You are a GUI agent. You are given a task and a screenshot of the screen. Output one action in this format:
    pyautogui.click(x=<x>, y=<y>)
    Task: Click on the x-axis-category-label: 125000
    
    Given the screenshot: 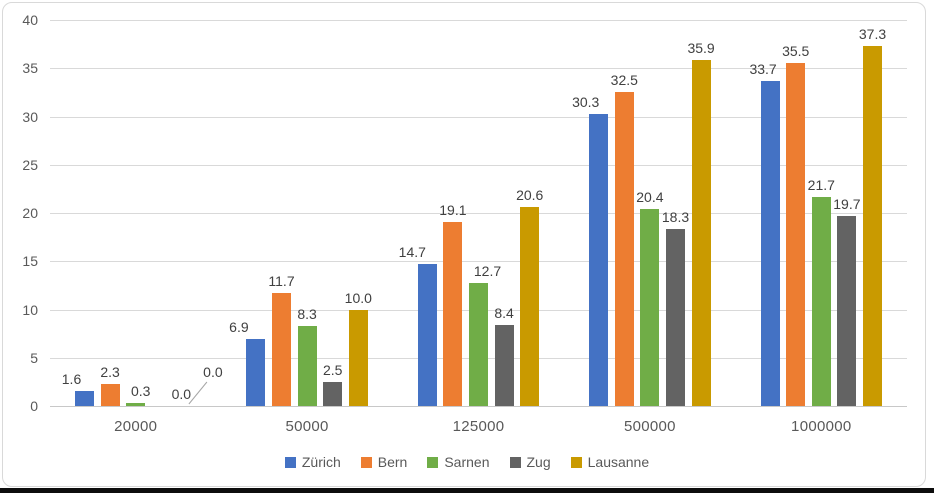 What is the action you would take?
    pyautogui.click(x=478, y=426)
    